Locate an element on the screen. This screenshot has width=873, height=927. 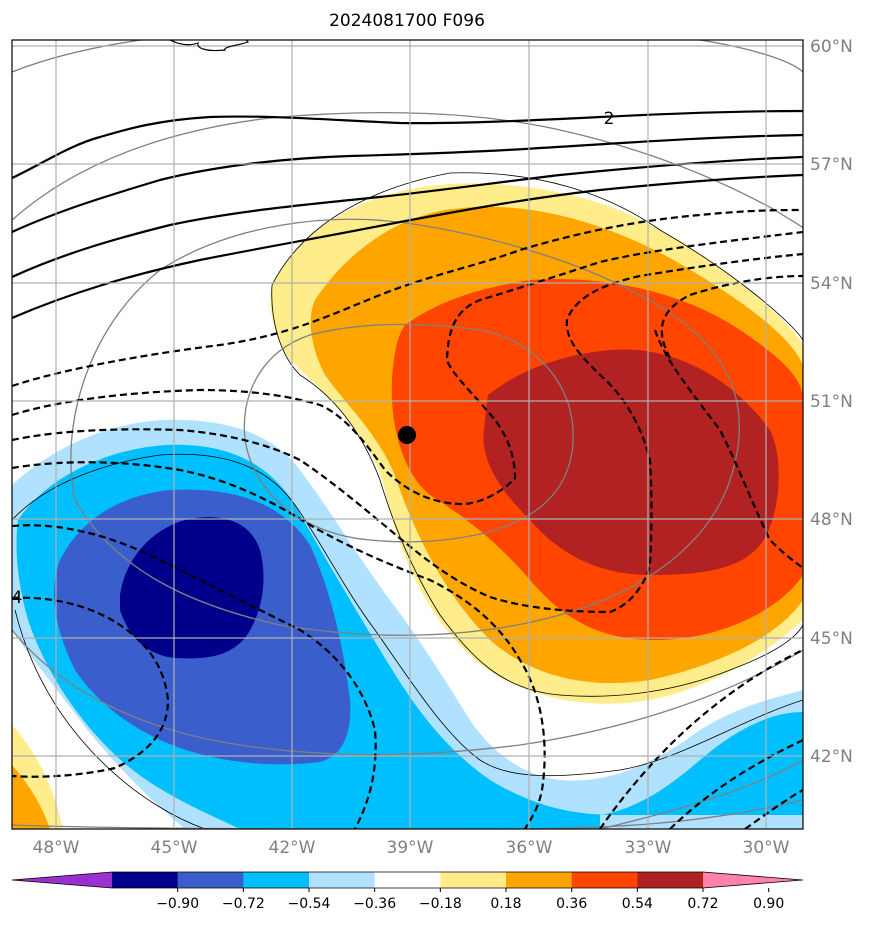
lat-label: 60°N is located at coordinates (831, 47).